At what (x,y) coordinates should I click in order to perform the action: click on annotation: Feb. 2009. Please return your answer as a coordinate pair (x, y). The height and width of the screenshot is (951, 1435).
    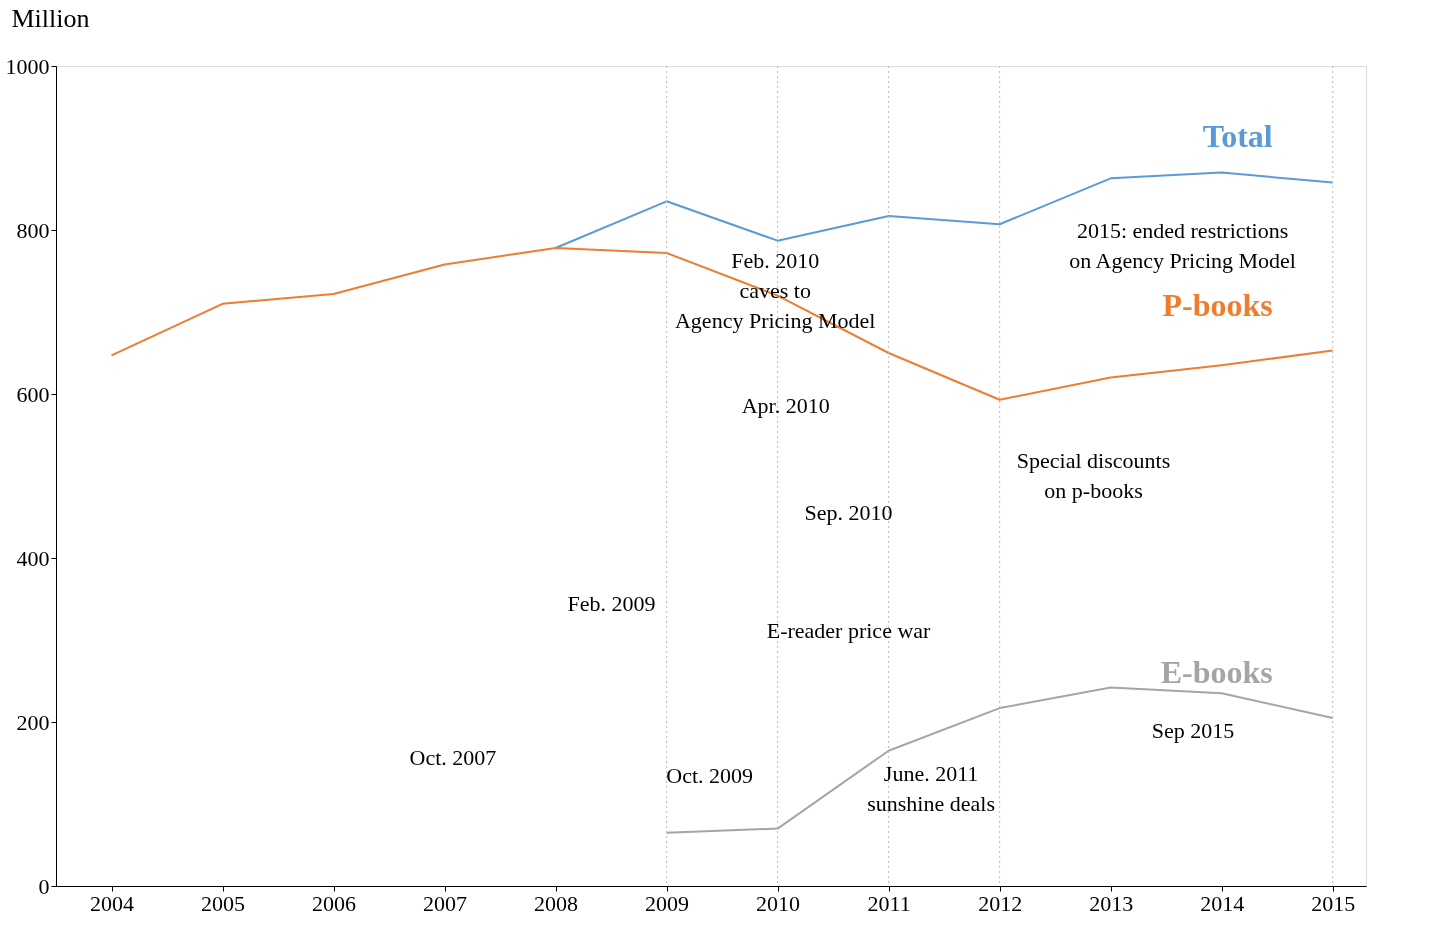
    Looking at the image, I should click on (611, 604).